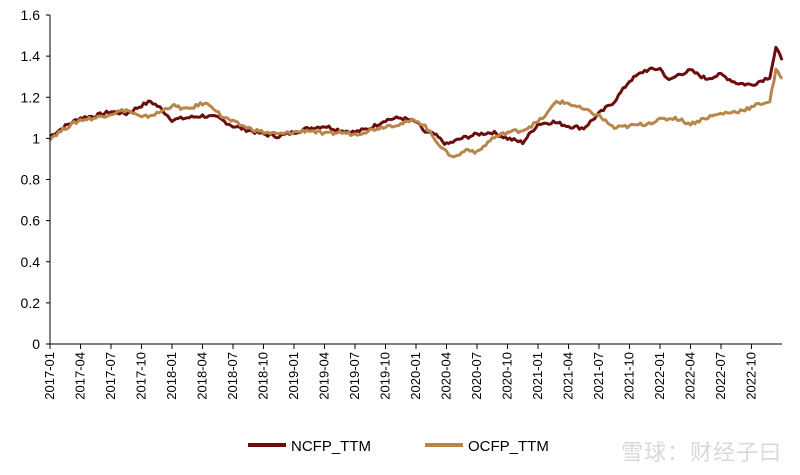 The image size is (800, 475). I want to click on y-tick-label: 0.8, so click(31, 180).